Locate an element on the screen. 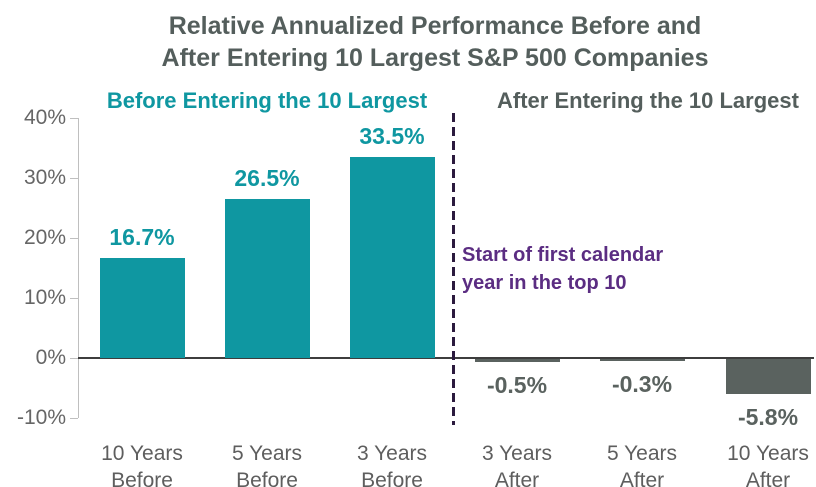 This screenshot has height=487, width=816. bar-5-years-after is located at coordinates (642, 360).